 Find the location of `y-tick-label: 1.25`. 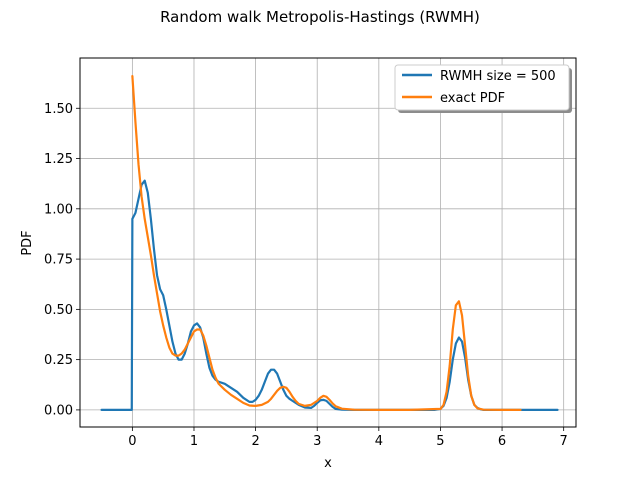

y-tick-label: 1.25 is located at coordinates (58, 159).